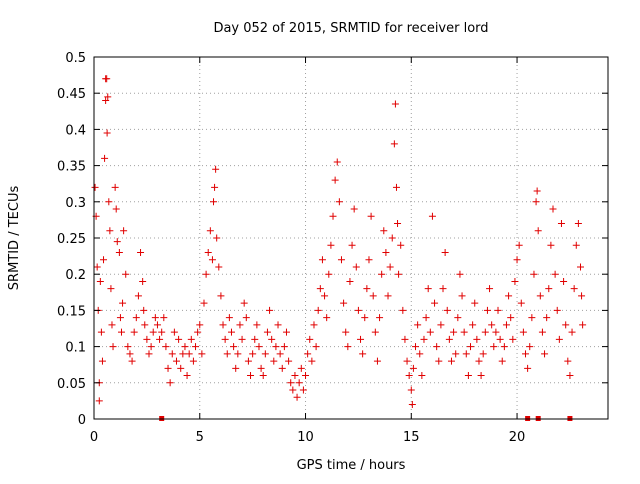 This screenshot has width=640, height=484. Describe the element at coordinates (75, 275) in the screenshot. I see `y-tick-label: 0.2` at that location.